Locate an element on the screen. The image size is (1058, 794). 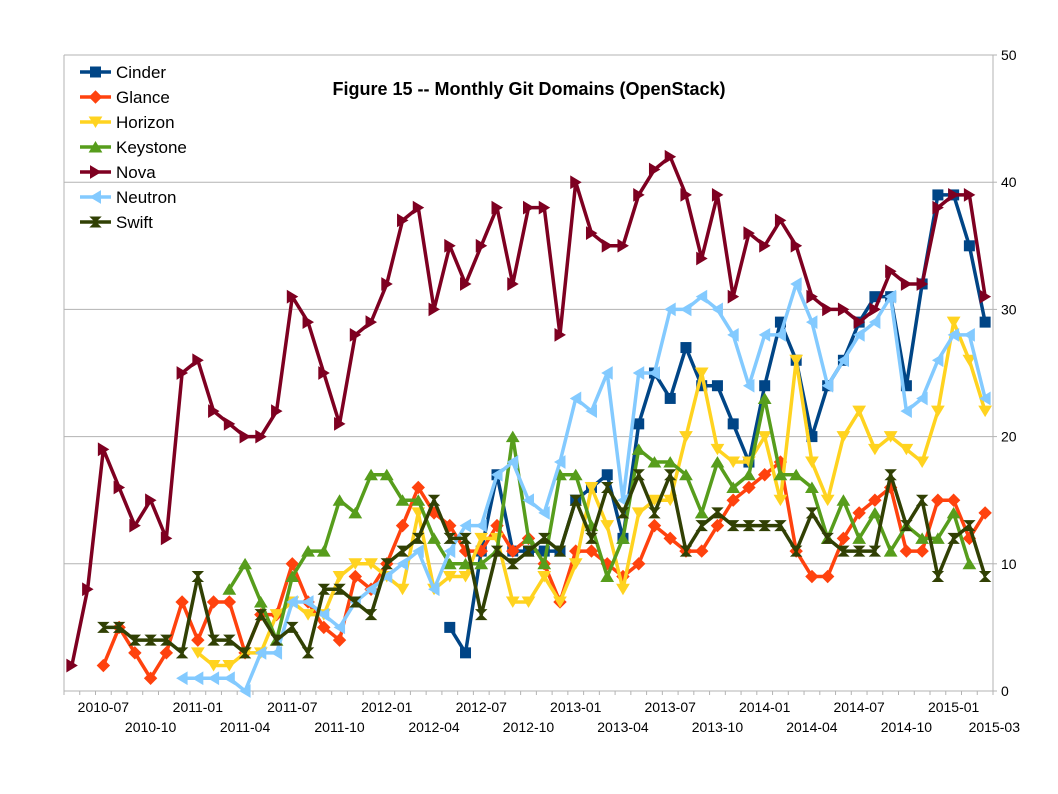
legend-item-keystone: Keystone is located at coordinates (133, 147).